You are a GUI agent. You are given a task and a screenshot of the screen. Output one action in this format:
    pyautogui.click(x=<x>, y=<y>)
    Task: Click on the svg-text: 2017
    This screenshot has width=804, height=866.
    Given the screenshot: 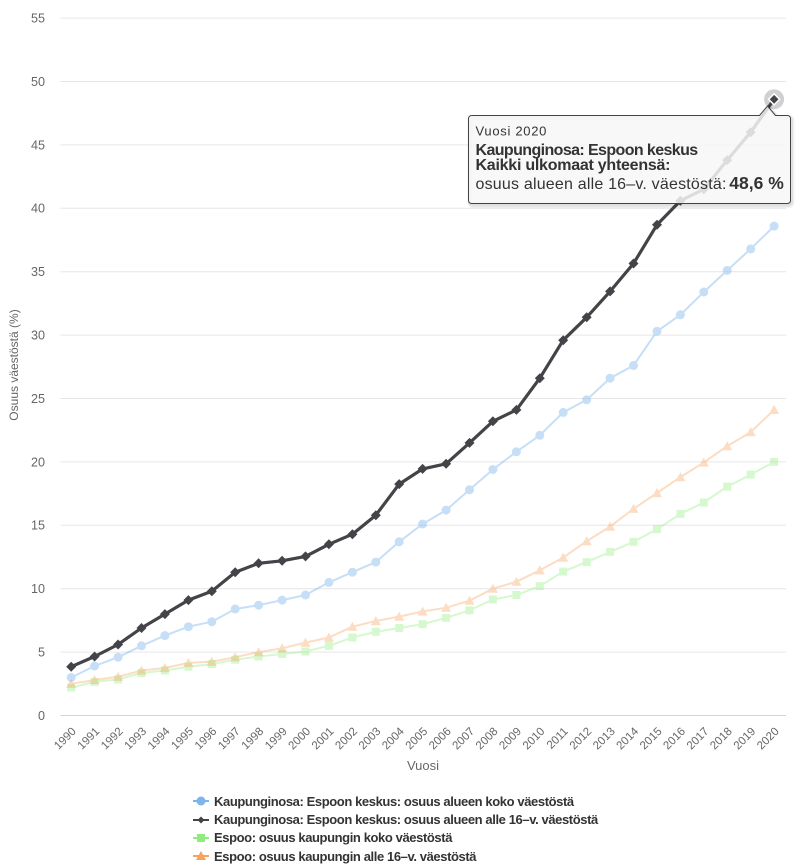 What is the action you would take?
    pyautogui.click(x=698, y=739)
    